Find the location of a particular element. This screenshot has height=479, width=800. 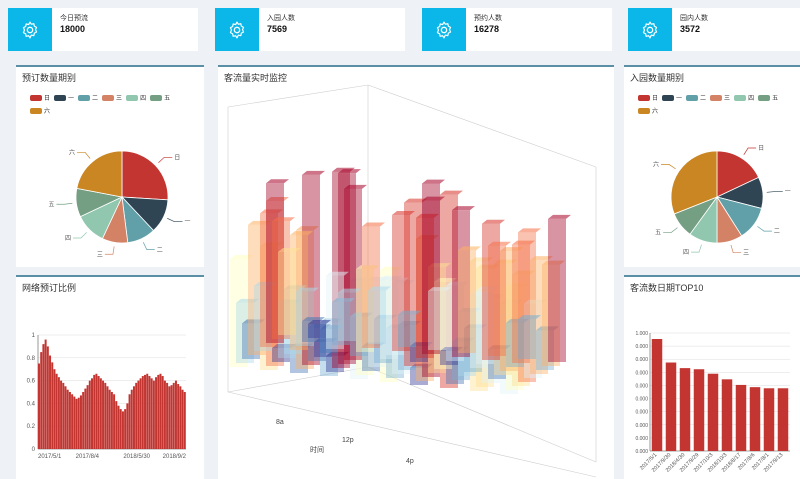

legend-label: 五 is located at coordinates (775, 99).